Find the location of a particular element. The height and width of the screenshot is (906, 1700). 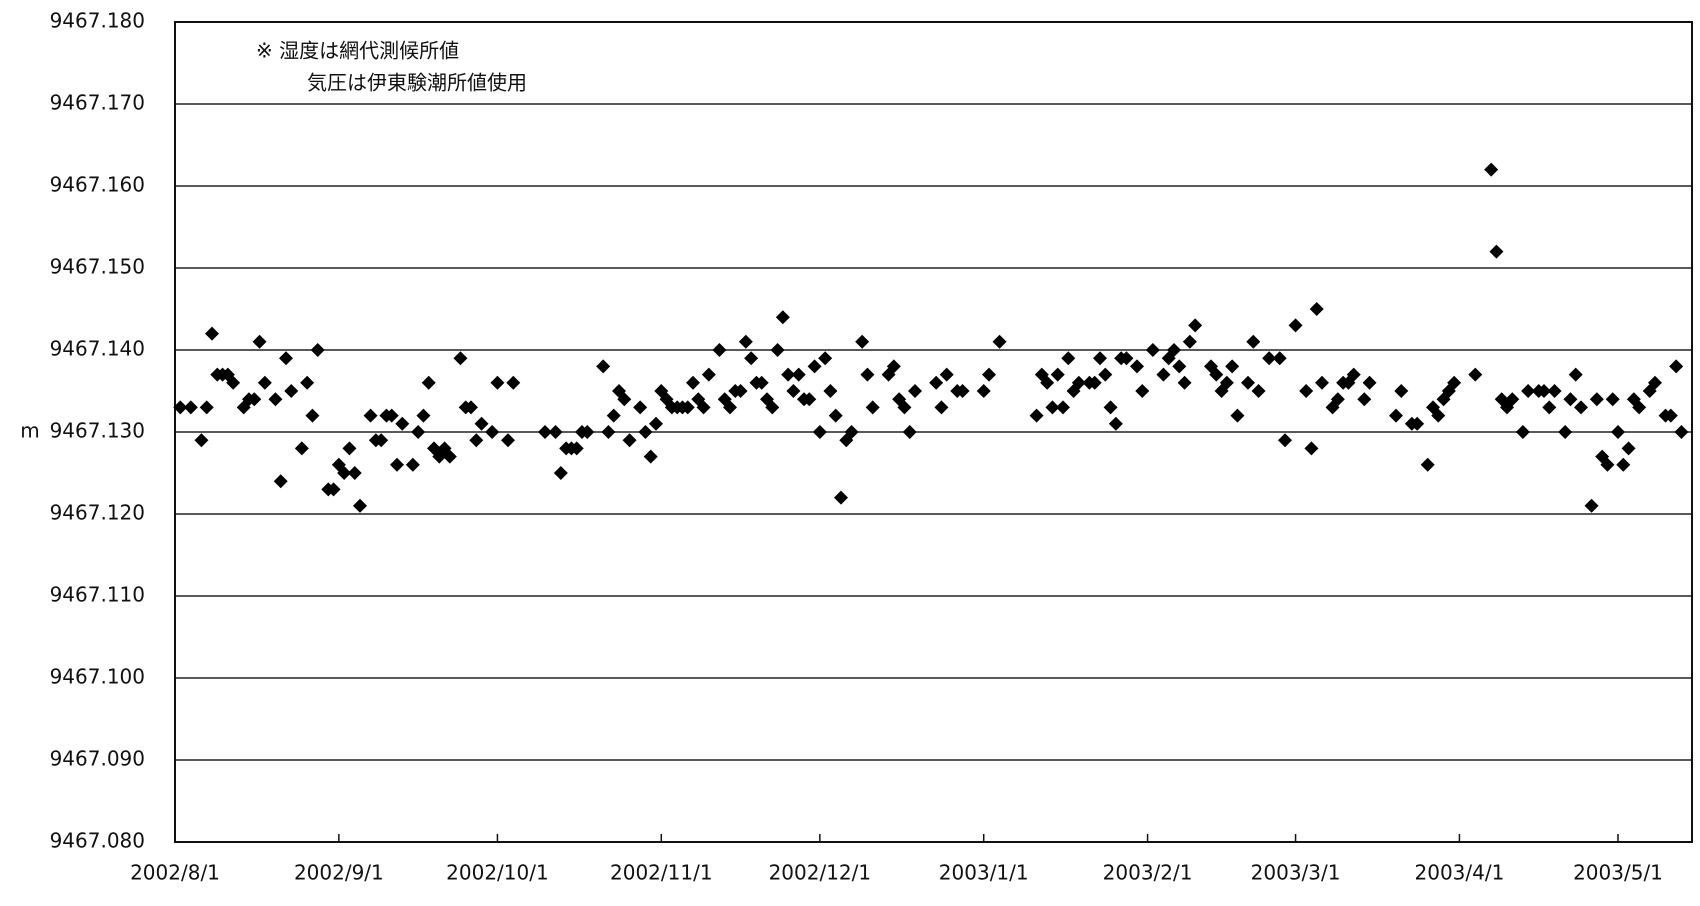

y-tick-label: 9467.090 is located at coordinates (97, 759).